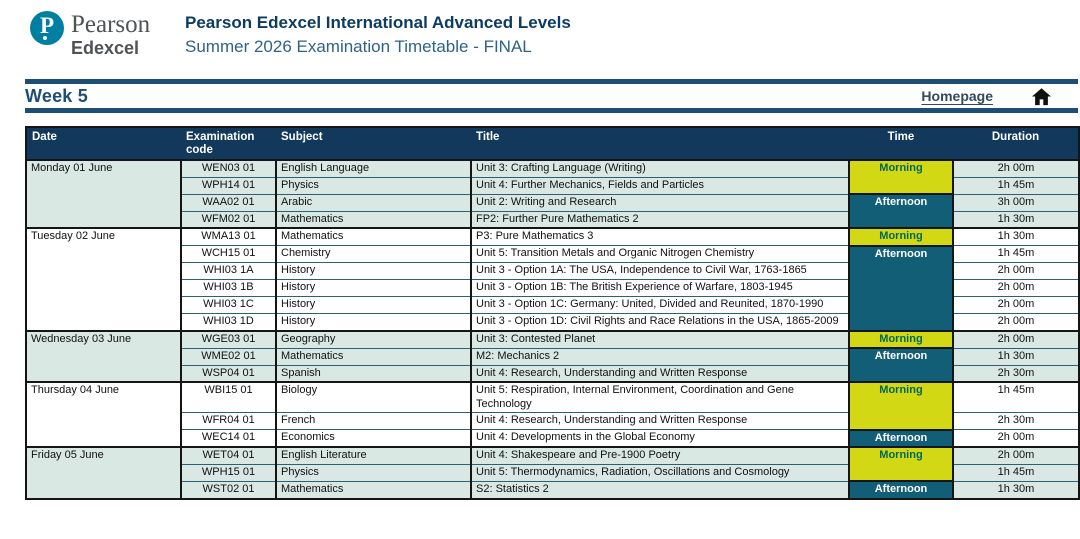 Image resolution: width=1080 pixels, height=539 pixels. What do you see at coordinates (1016, 373) in the screenshot?
I see `duration-cell: 2h 30m` at bounding box center [1016, 373].